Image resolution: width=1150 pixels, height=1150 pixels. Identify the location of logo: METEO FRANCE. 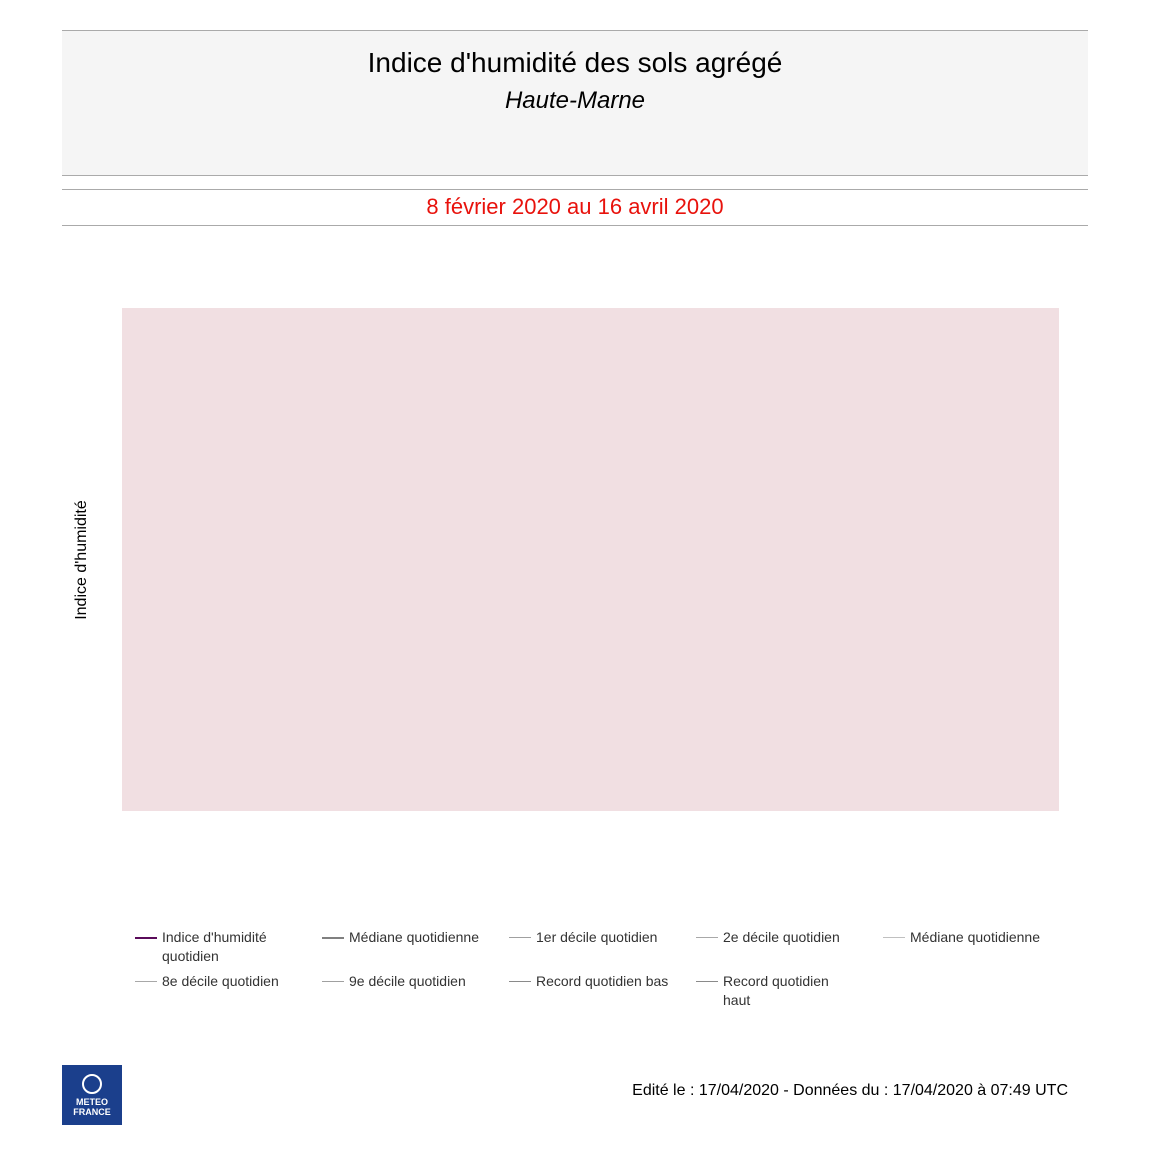
(92, 1095).